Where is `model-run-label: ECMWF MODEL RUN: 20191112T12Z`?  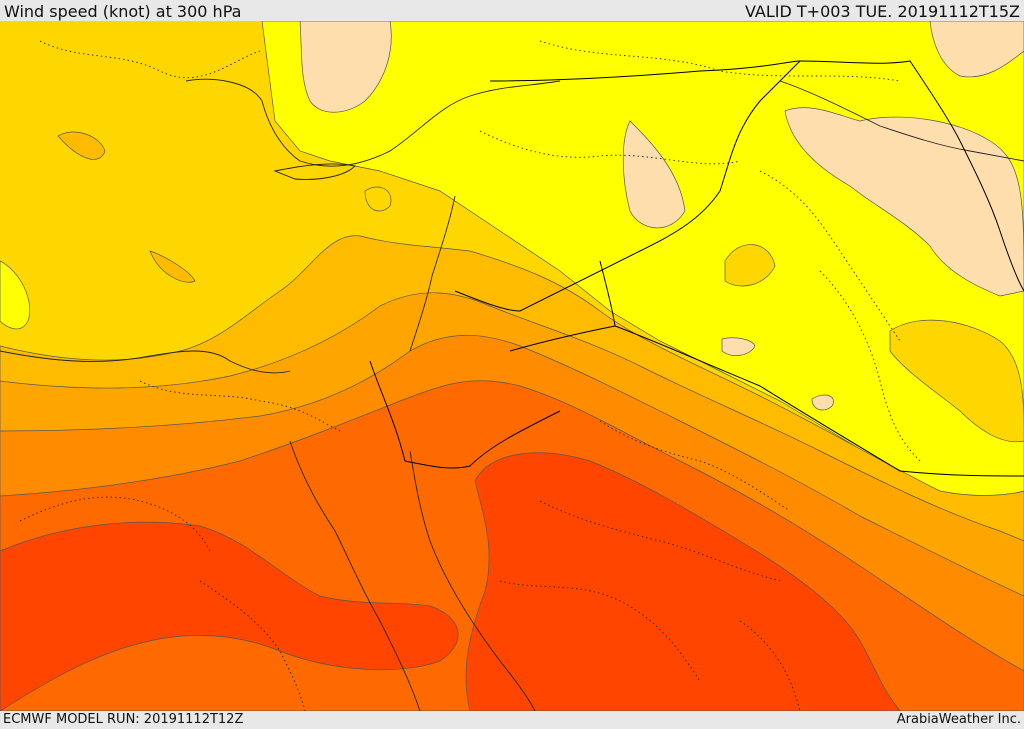
model-run-label: ECMWF MODEL RUN: 20191112T12Z is located at coordinates (123, 719).